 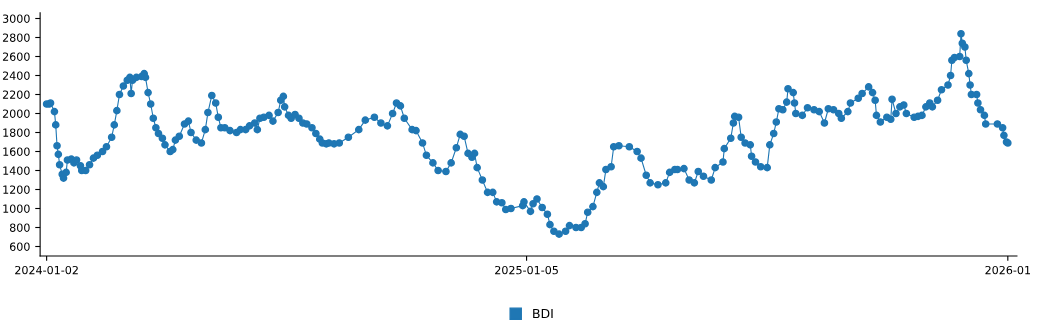 I want to click on y-tick-label: 1600, so click(x=16, y=151).